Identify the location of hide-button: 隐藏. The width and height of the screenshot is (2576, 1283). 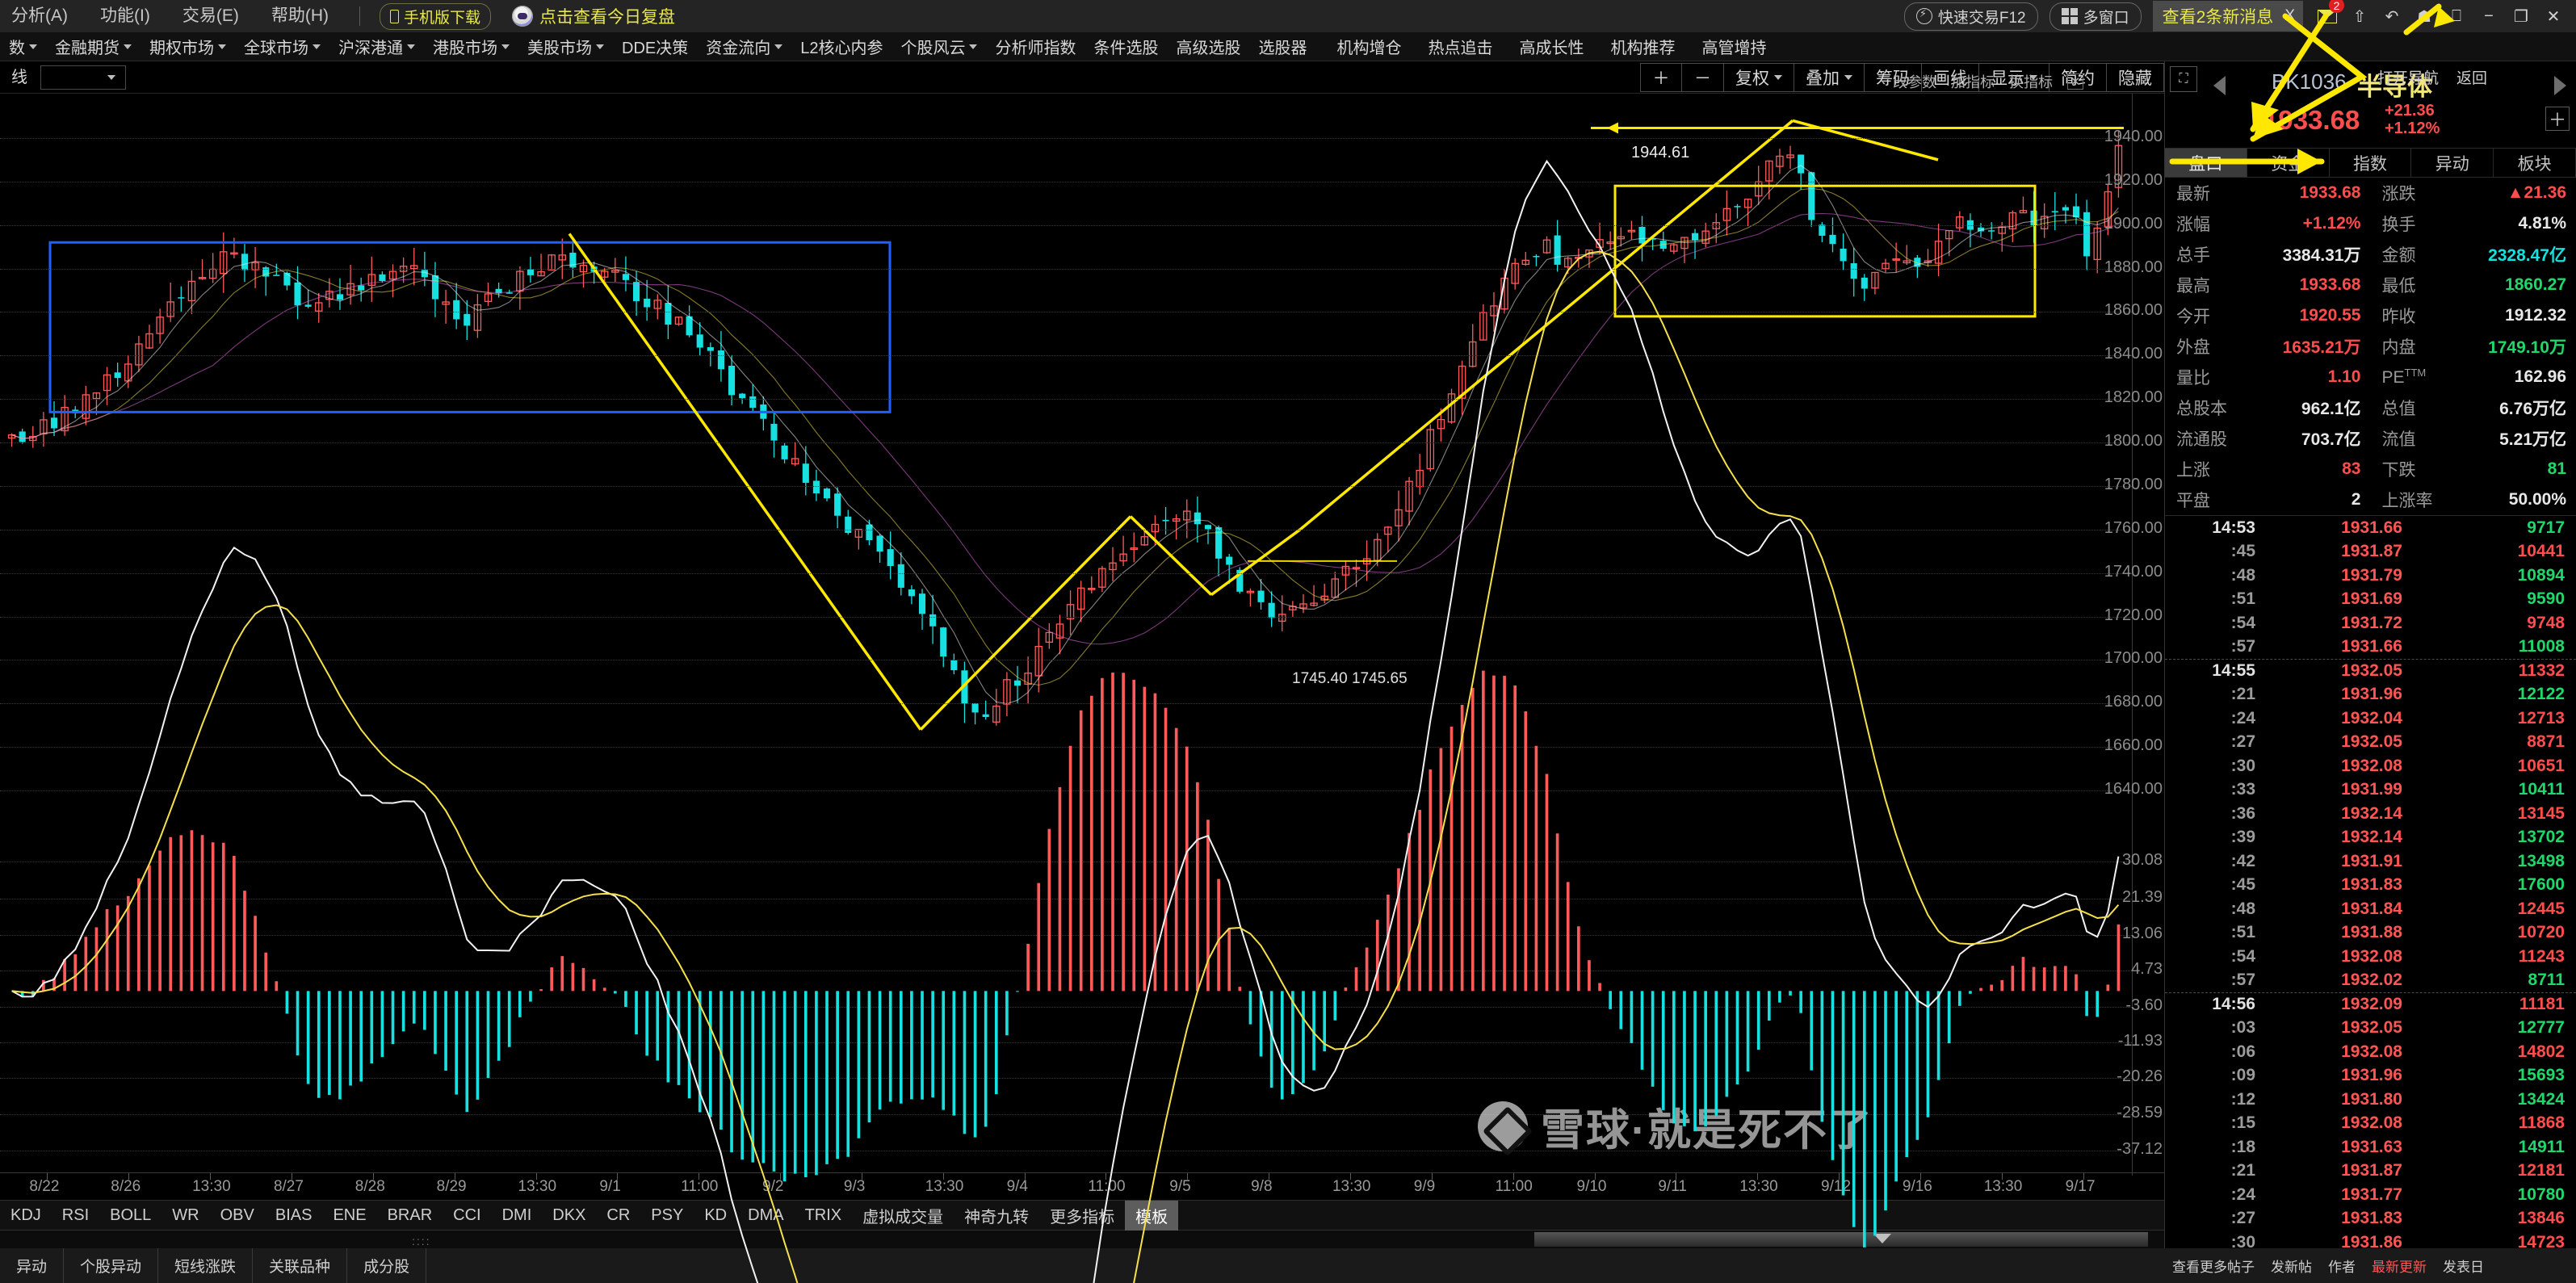
(2135, 77).